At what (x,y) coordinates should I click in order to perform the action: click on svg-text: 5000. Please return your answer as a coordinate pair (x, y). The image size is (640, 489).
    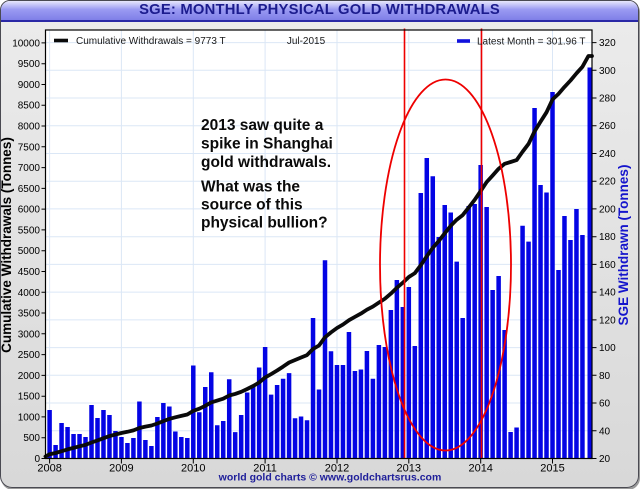
    Looking at the image, I should click on (29, 251).